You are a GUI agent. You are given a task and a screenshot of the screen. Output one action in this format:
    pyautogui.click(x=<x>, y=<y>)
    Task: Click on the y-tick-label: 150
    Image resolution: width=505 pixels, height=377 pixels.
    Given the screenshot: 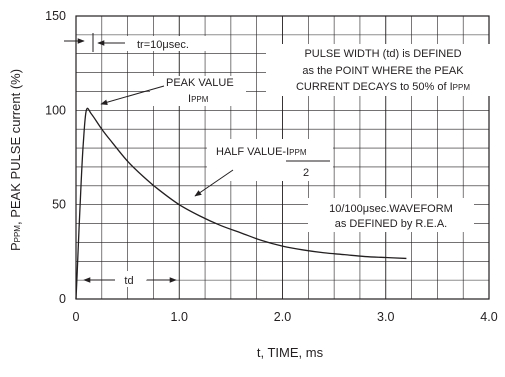 What is the action you would take?
    pyautogui.click(x=55, y=16)
    